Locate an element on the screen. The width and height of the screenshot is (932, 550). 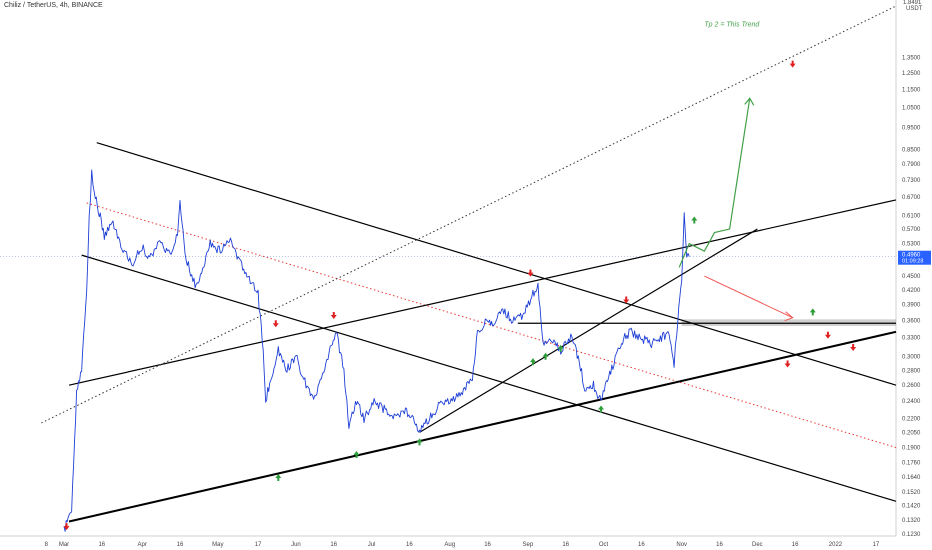
y-tick-label: 0.7900 is located at coordinates (911, 165).